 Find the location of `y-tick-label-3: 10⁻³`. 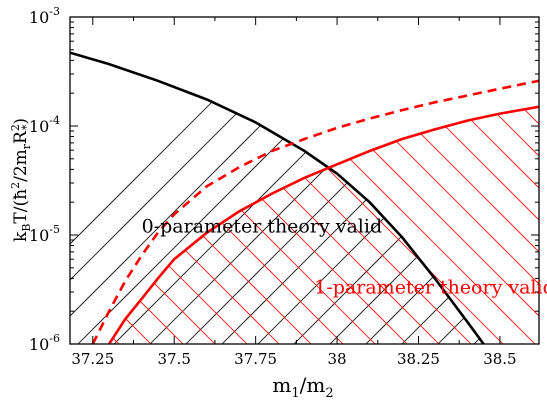

y-tick-label-3: 10⁻³ is located at coordinates (44, 16).